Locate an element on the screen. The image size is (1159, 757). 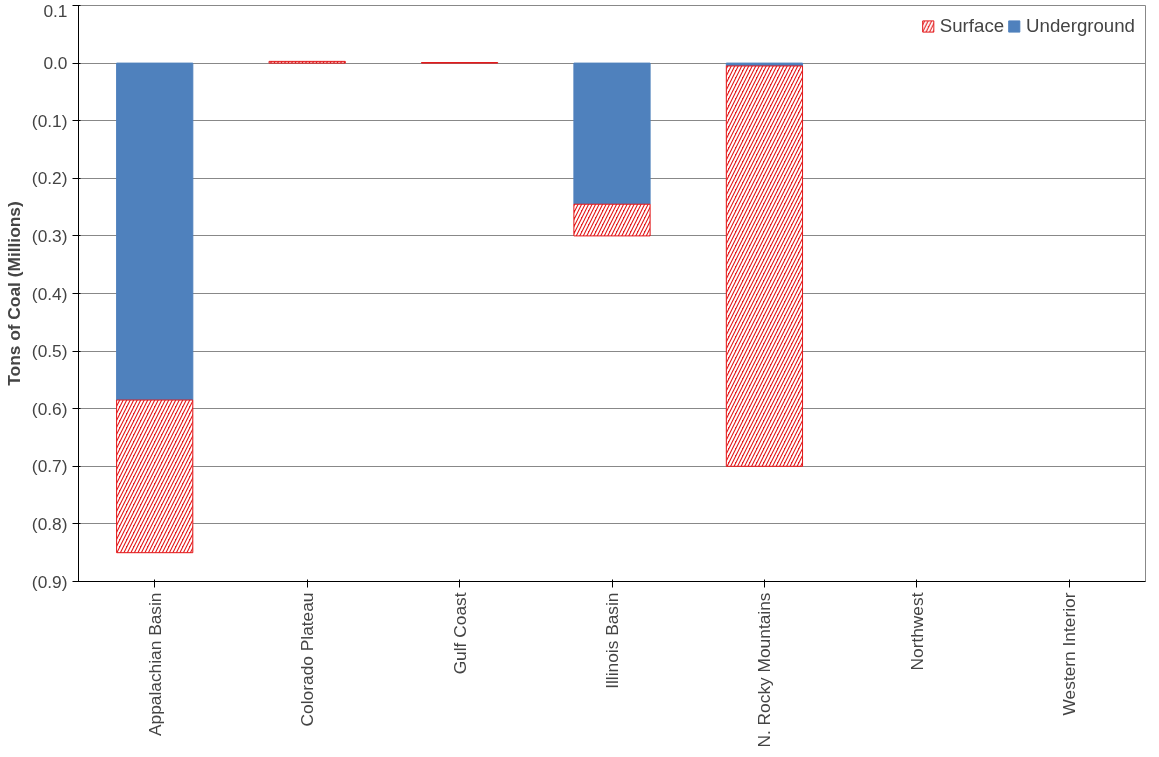
x-tick-label: Illinois Basin is located at coordinates (612, 640).